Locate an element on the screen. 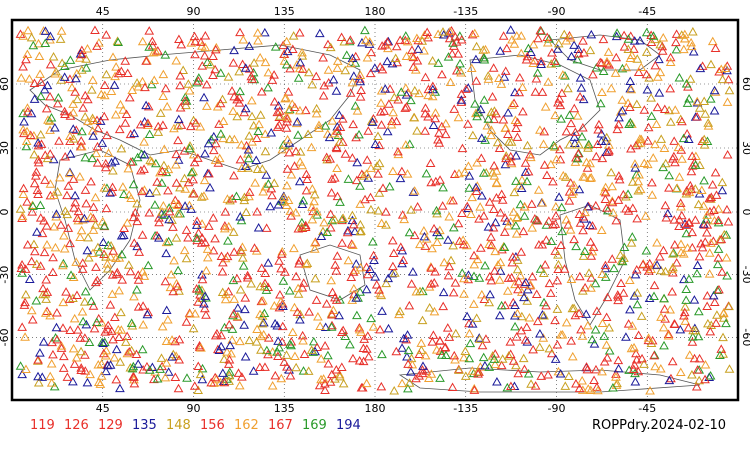  legend-item: 126 is located at coordinates (76, 425).